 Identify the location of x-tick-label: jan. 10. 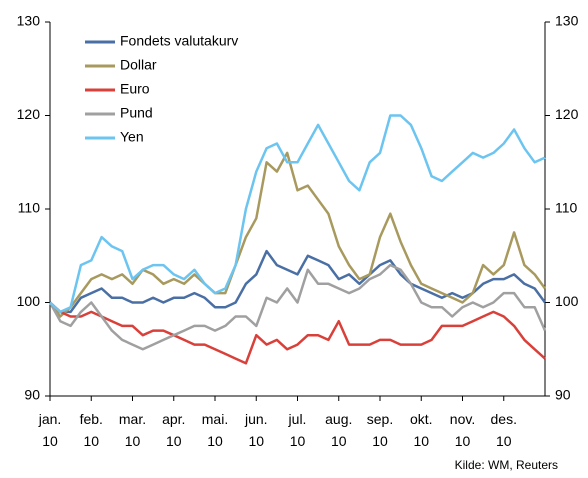
(50, 430).